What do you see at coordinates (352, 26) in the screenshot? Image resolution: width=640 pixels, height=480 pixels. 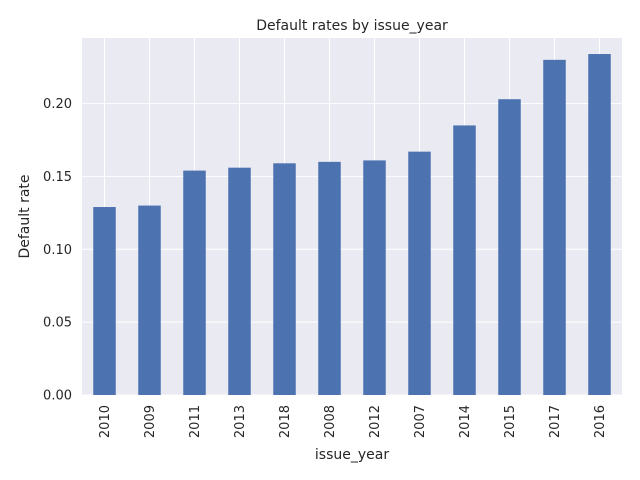 I see `chart-title: Default rates by issue_year` at bounding box center [352, 26].